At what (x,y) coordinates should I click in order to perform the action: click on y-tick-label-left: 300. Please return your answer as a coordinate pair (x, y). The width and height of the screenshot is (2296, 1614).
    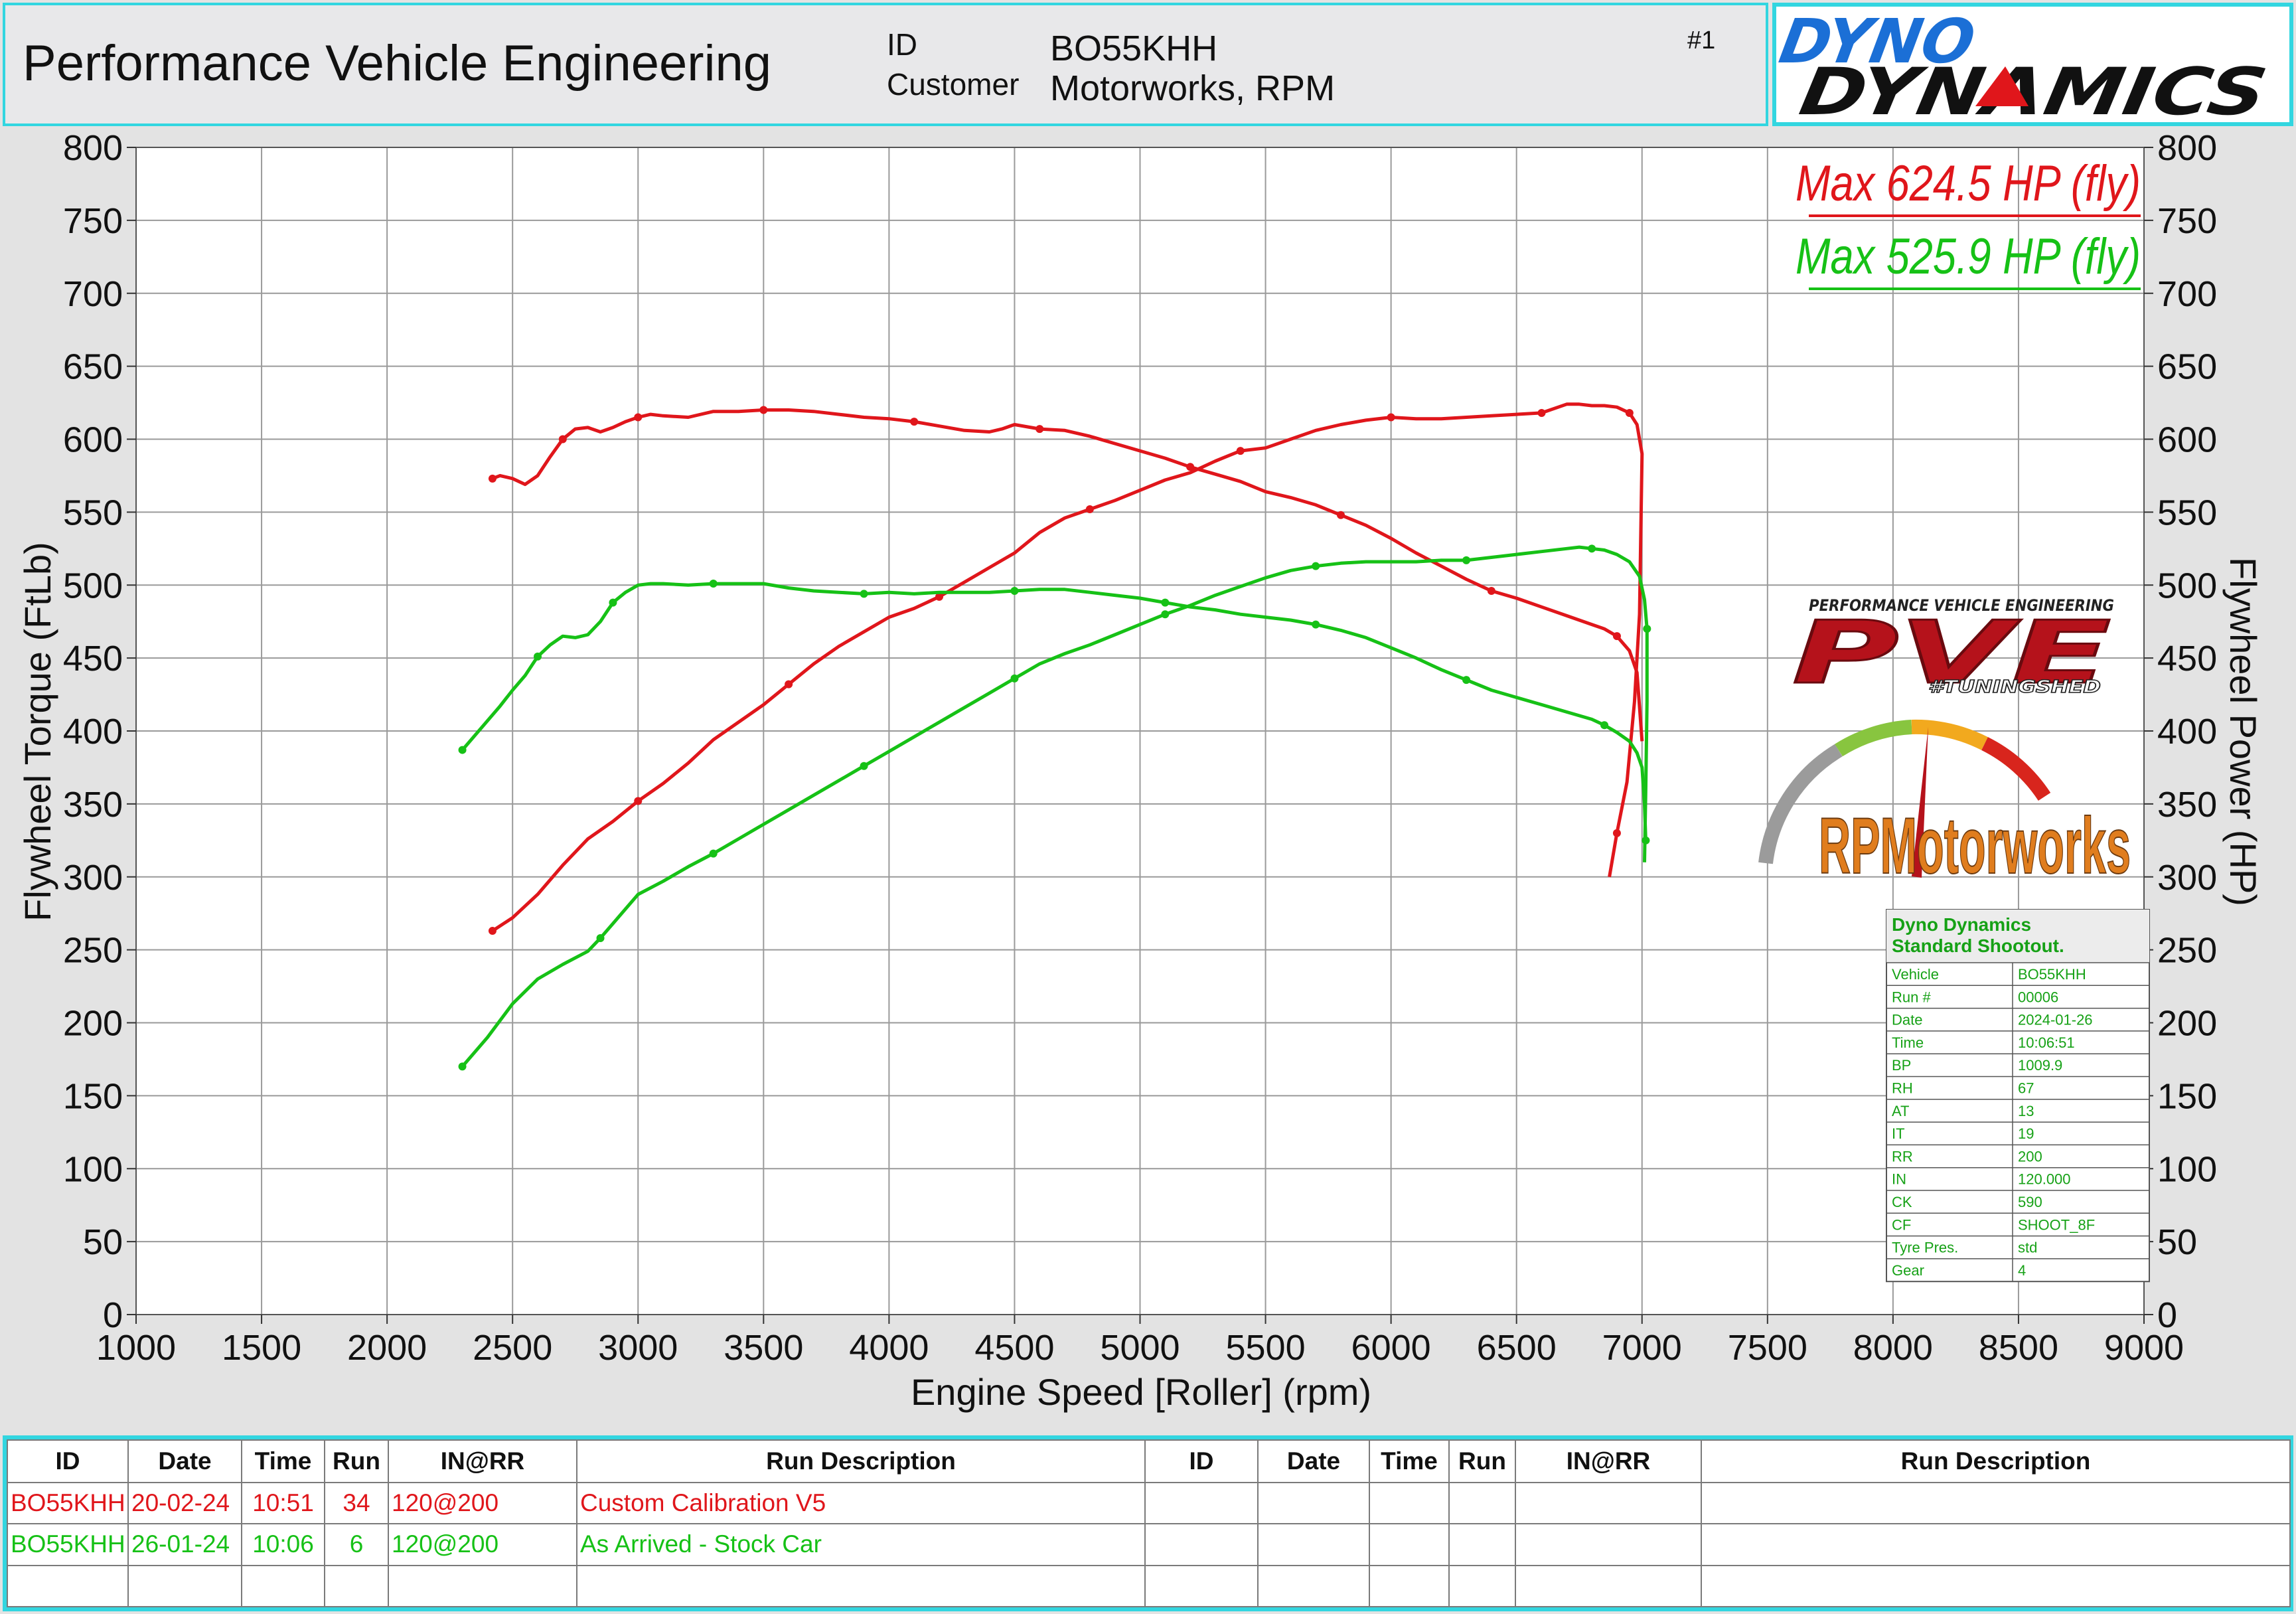
    Looking at the image, I should click on (93, 878).